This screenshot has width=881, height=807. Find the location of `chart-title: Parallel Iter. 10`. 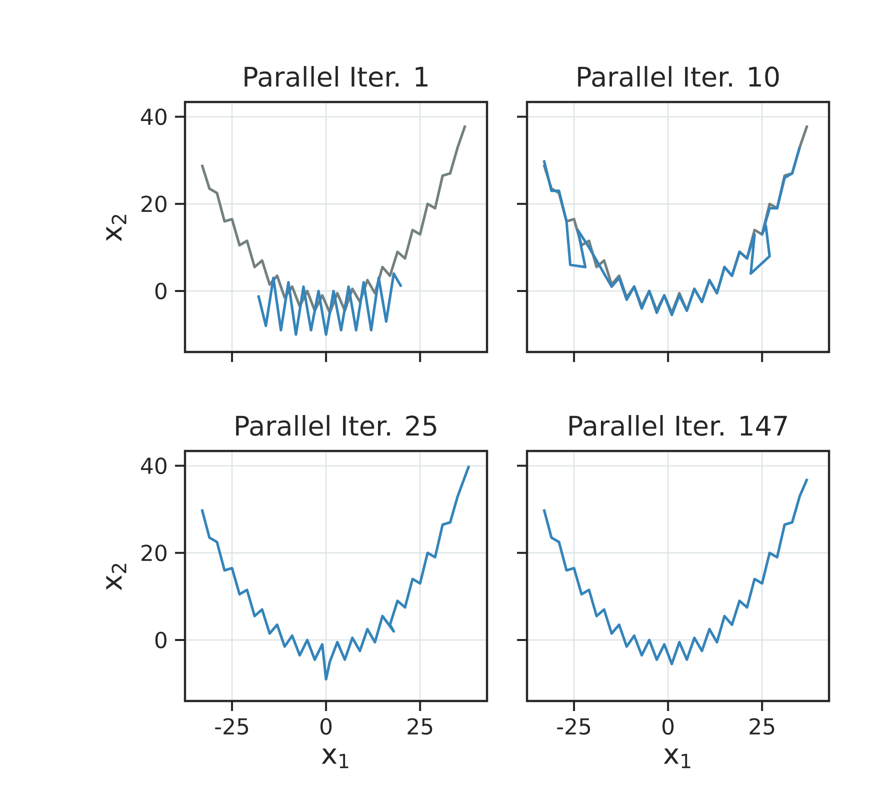

chart-title: Parallel Iter. 10 is located at coordinates (678, 76).